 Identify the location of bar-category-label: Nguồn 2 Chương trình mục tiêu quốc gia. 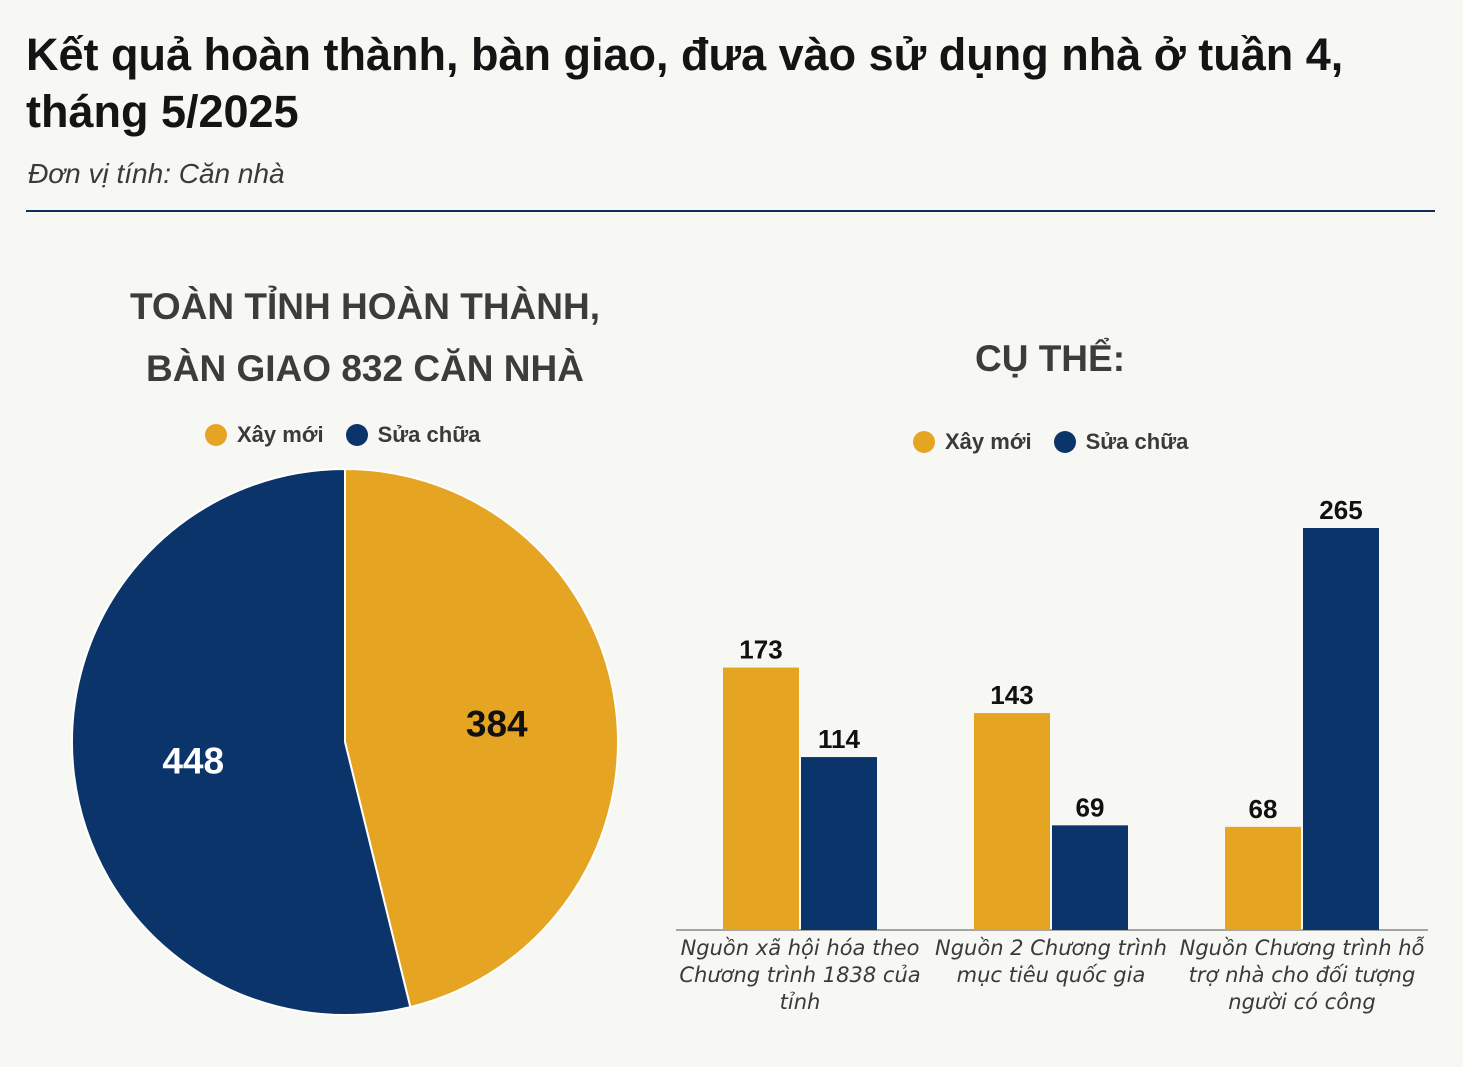
(1051, 961).